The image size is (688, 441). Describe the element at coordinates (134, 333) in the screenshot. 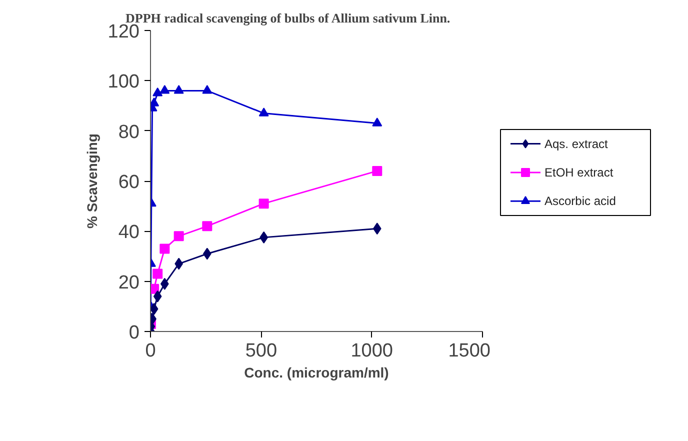

I see `y-tick-label: 0` at that location.